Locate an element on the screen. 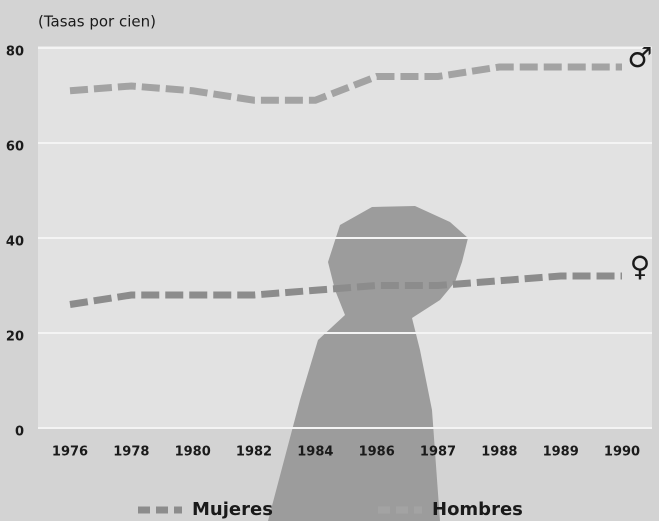 This screenshot has width=659, height=521. x-tick-label: 1980 is located at coordinates (193, 452).